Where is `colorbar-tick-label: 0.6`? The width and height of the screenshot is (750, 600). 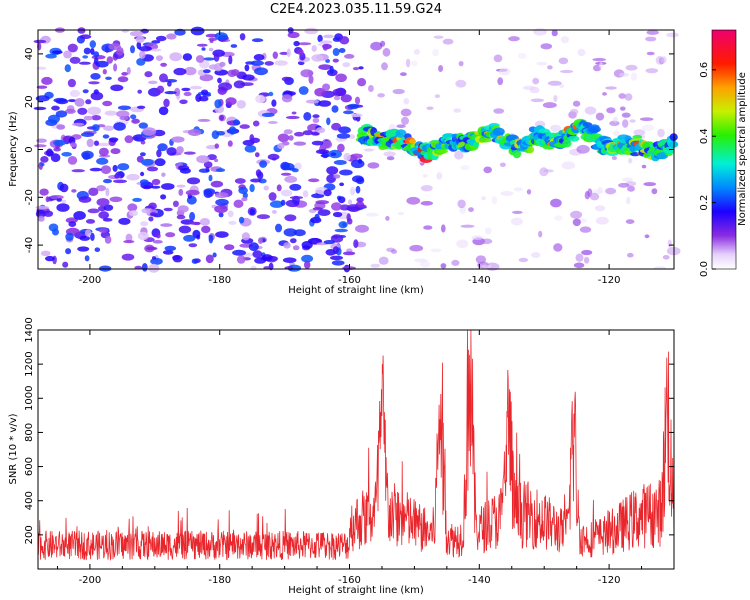 colorbar-tick-label: 0.6 is located at coordinates (704, 70).